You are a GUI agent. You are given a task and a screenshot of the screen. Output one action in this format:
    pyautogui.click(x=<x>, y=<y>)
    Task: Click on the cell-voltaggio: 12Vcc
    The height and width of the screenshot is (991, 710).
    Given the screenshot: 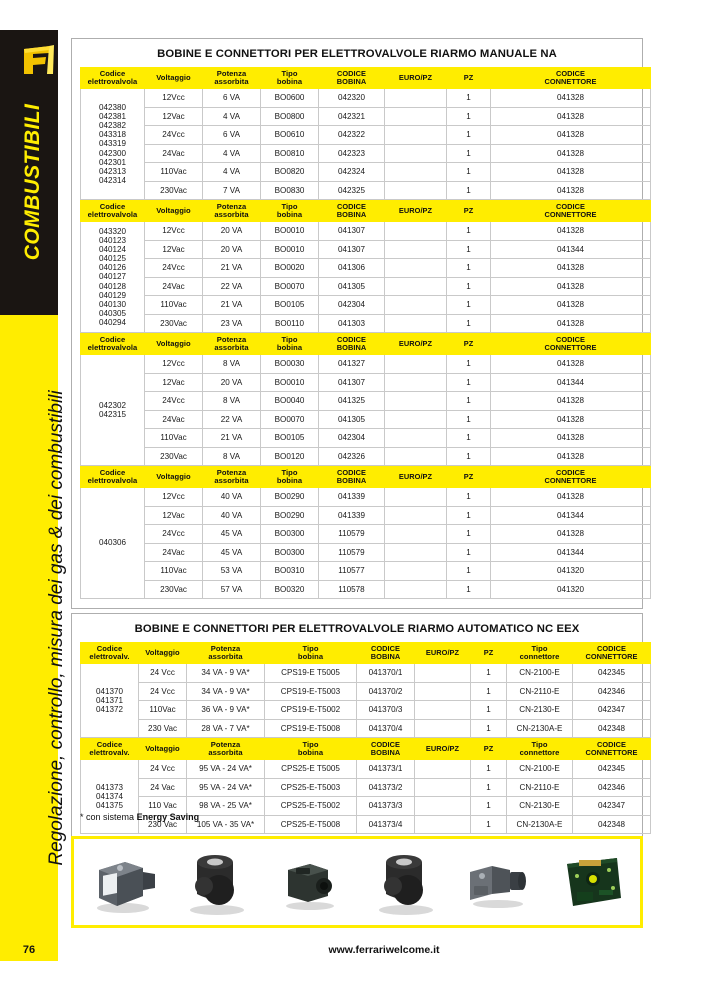 What is the action you would take?
    pyautogui.click(x=173, y=231)
    